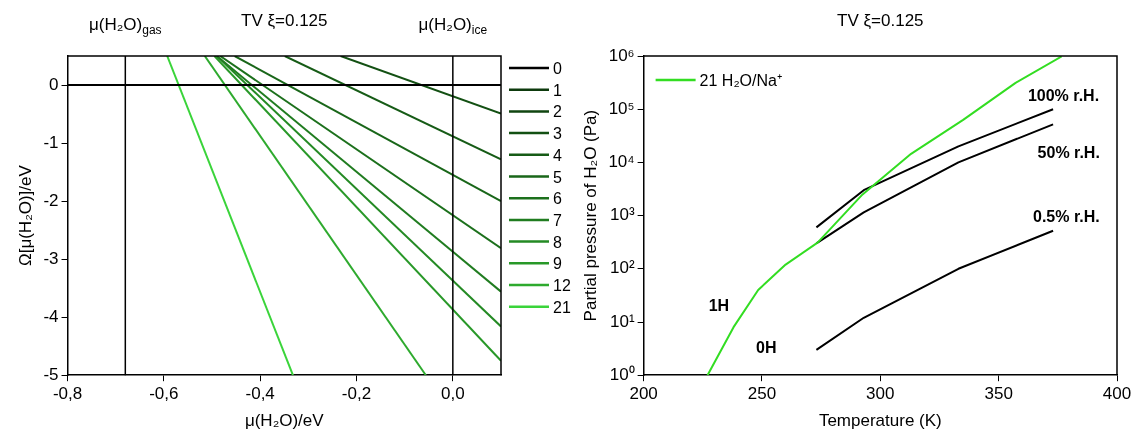  Describe the element at coordinates (356, 394) in the screenshot. I see `x-tick-label: -0,2` at that location.